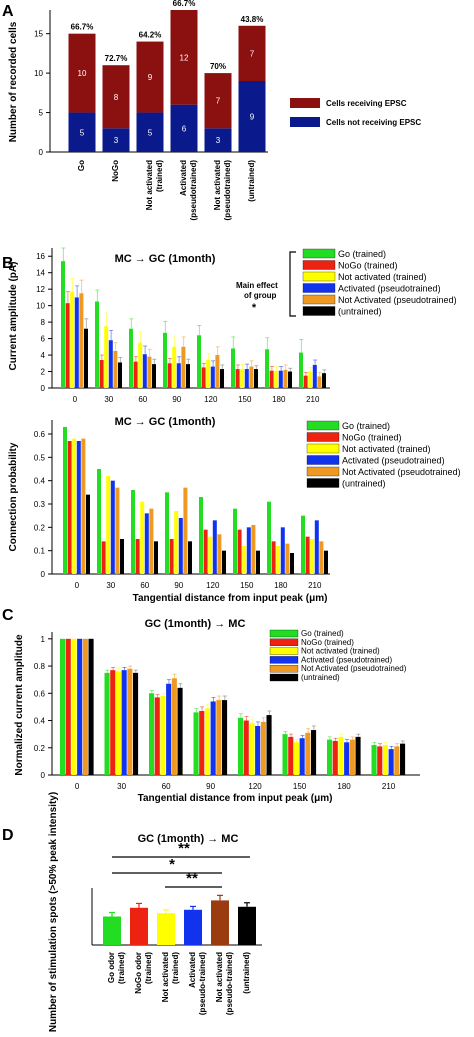 The width and height of the screenshot is (474, 1037). What do you see at coordinates (40, 693) in the screenshot?
I see `panel-c-ytick-label: 0.6` at bounding box center [40, 693].